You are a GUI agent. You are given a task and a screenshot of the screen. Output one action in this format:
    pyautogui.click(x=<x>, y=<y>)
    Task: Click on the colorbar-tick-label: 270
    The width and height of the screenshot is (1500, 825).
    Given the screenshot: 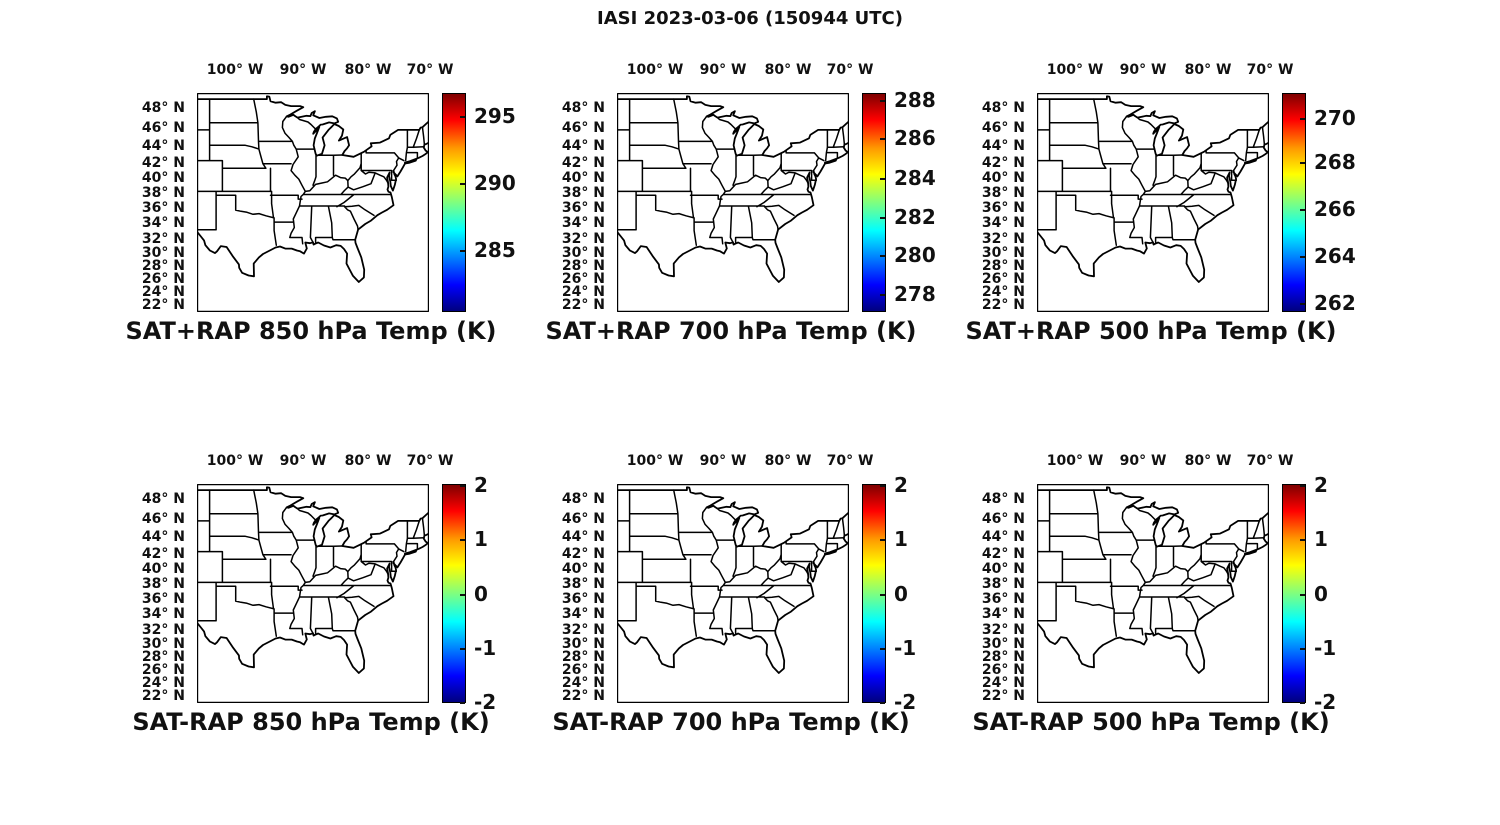 What is the action you would take?
    pyautogui.click(x=1335, y=118)
    